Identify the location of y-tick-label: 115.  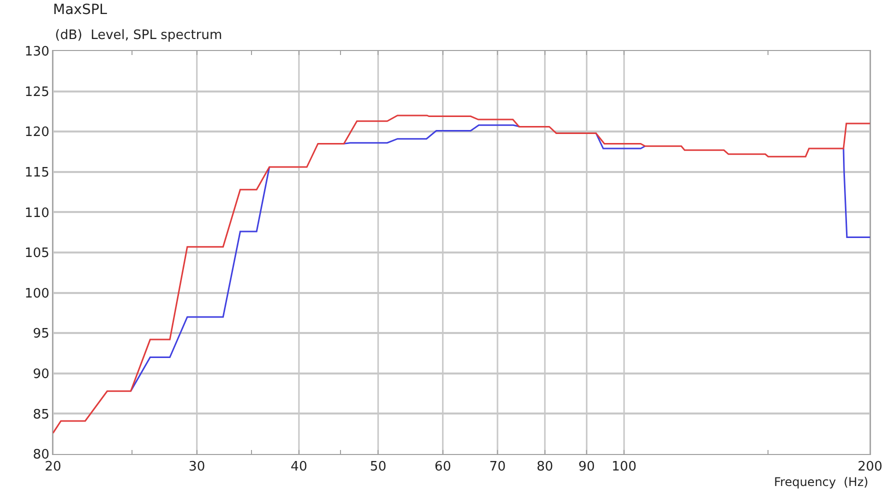
(37, 172).